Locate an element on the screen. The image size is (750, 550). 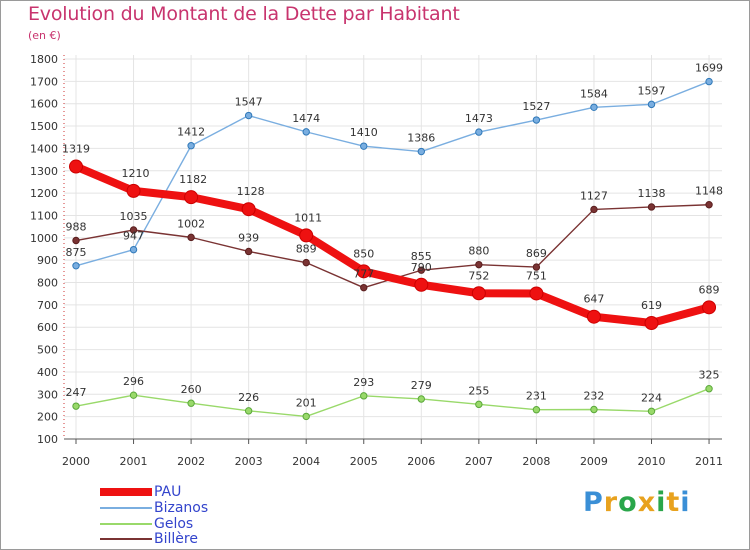
y-tick-label: 1200 is located at coordinates (44, 193).